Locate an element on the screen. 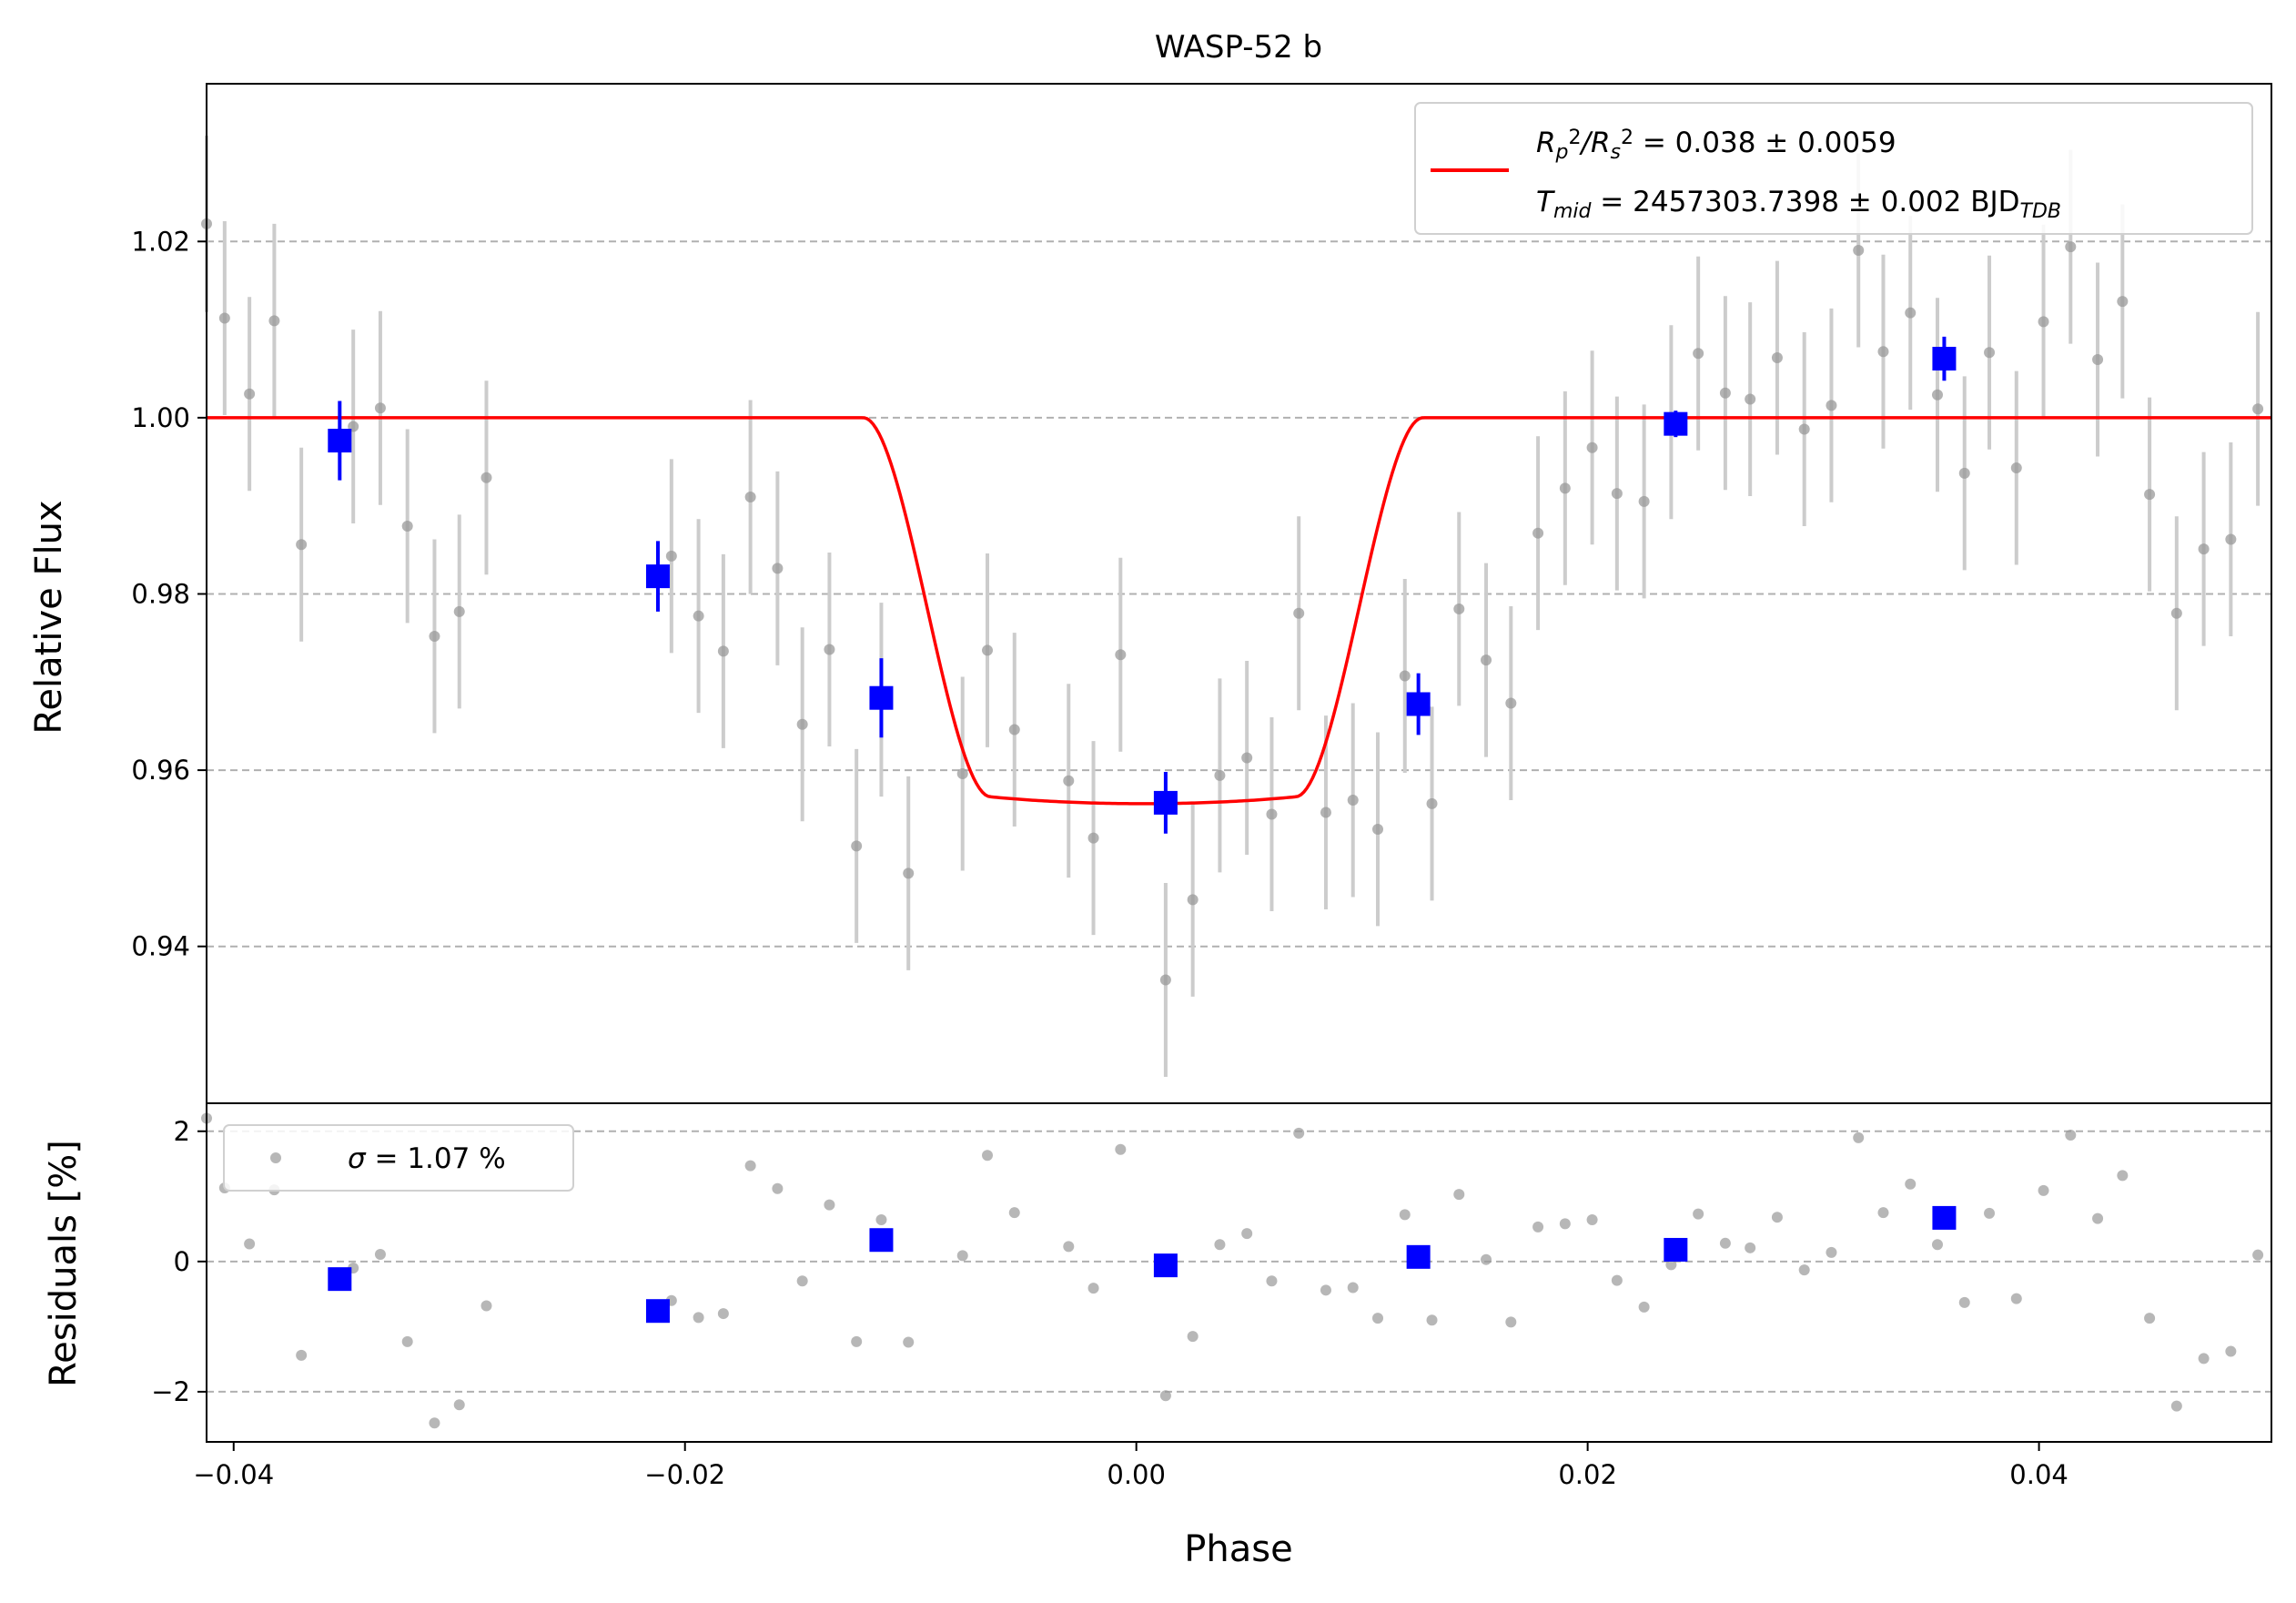  phase-x-tick-label: −0.04 is located at coordinates (234, 1474).